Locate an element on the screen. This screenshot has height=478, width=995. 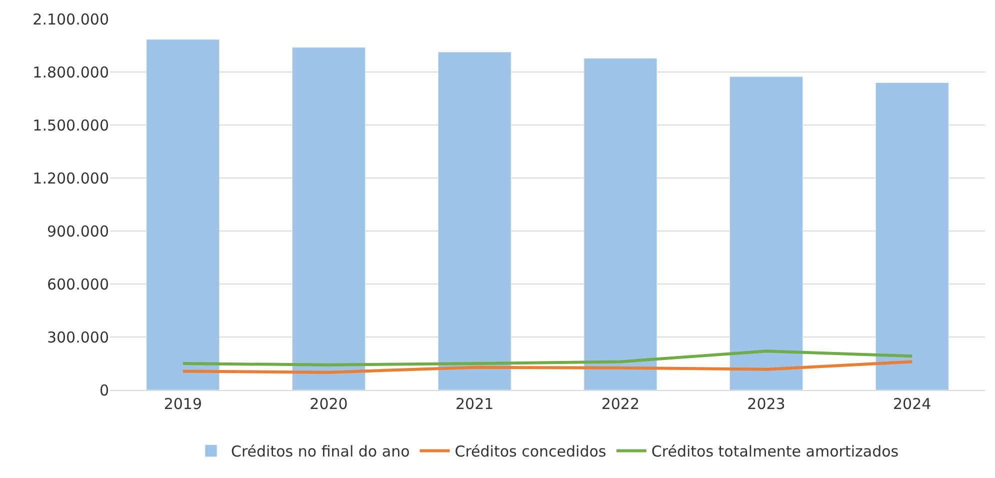
legend-label: Créditos totalmente amortizados is located at coordinates (775, 451).